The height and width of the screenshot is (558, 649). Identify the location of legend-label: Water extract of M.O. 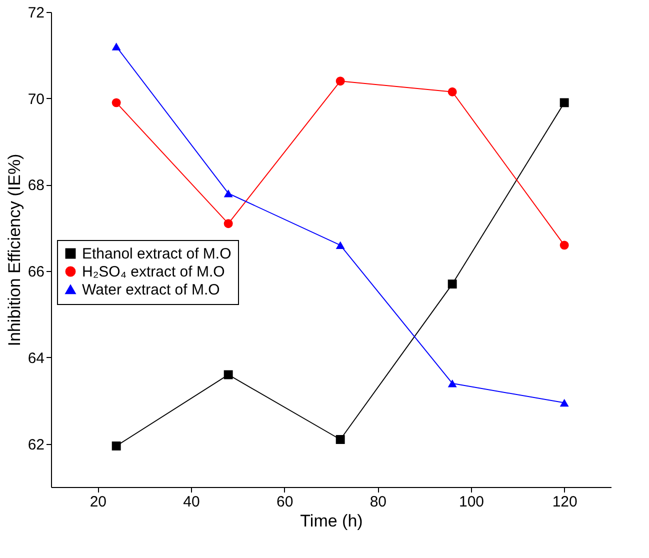
(151, 290).